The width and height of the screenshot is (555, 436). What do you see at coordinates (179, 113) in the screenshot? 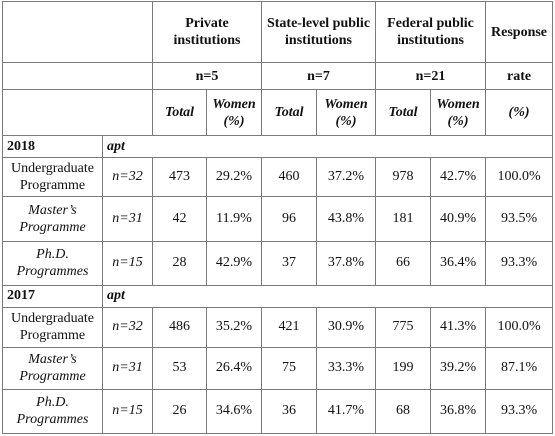
I see `total-header-private: Total` at bounding box center [179, 113].